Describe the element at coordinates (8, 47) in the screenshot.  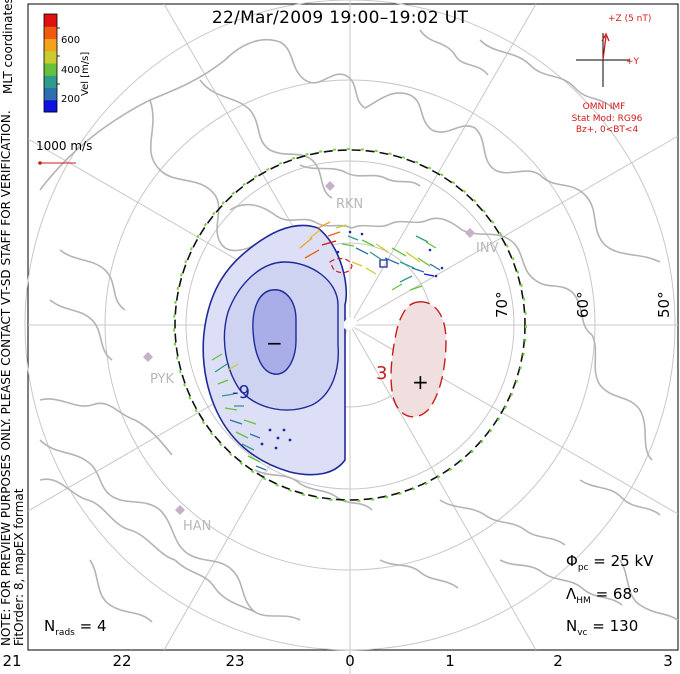
I see `mlt-coordinates-label: MLT coordinates` at that location.